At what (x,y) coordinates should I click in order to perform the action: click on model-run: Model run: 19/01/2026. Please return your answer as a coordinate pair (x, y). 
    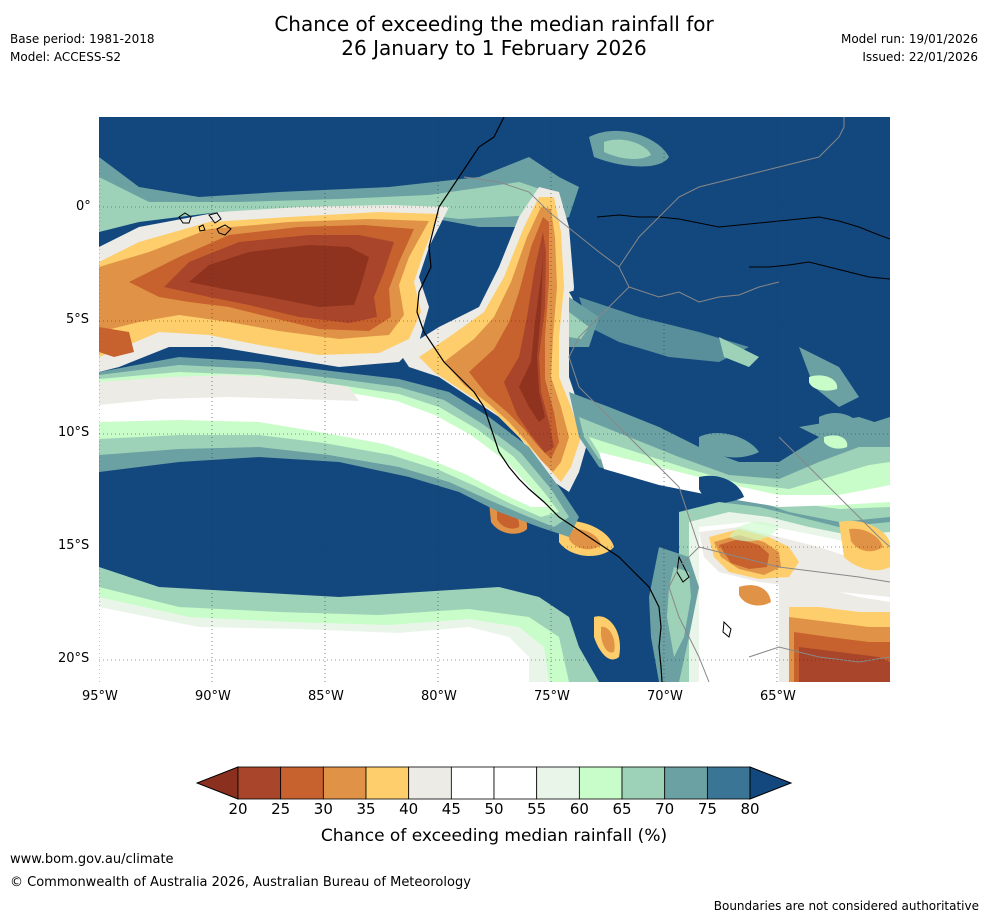
    Looking at the image, I should click on (909, 39).